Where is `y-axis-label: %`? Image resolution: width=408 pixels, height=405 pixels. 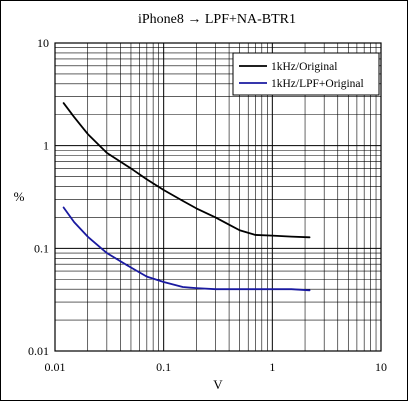
y-axis-label: % is located at coordinates (19, 196).